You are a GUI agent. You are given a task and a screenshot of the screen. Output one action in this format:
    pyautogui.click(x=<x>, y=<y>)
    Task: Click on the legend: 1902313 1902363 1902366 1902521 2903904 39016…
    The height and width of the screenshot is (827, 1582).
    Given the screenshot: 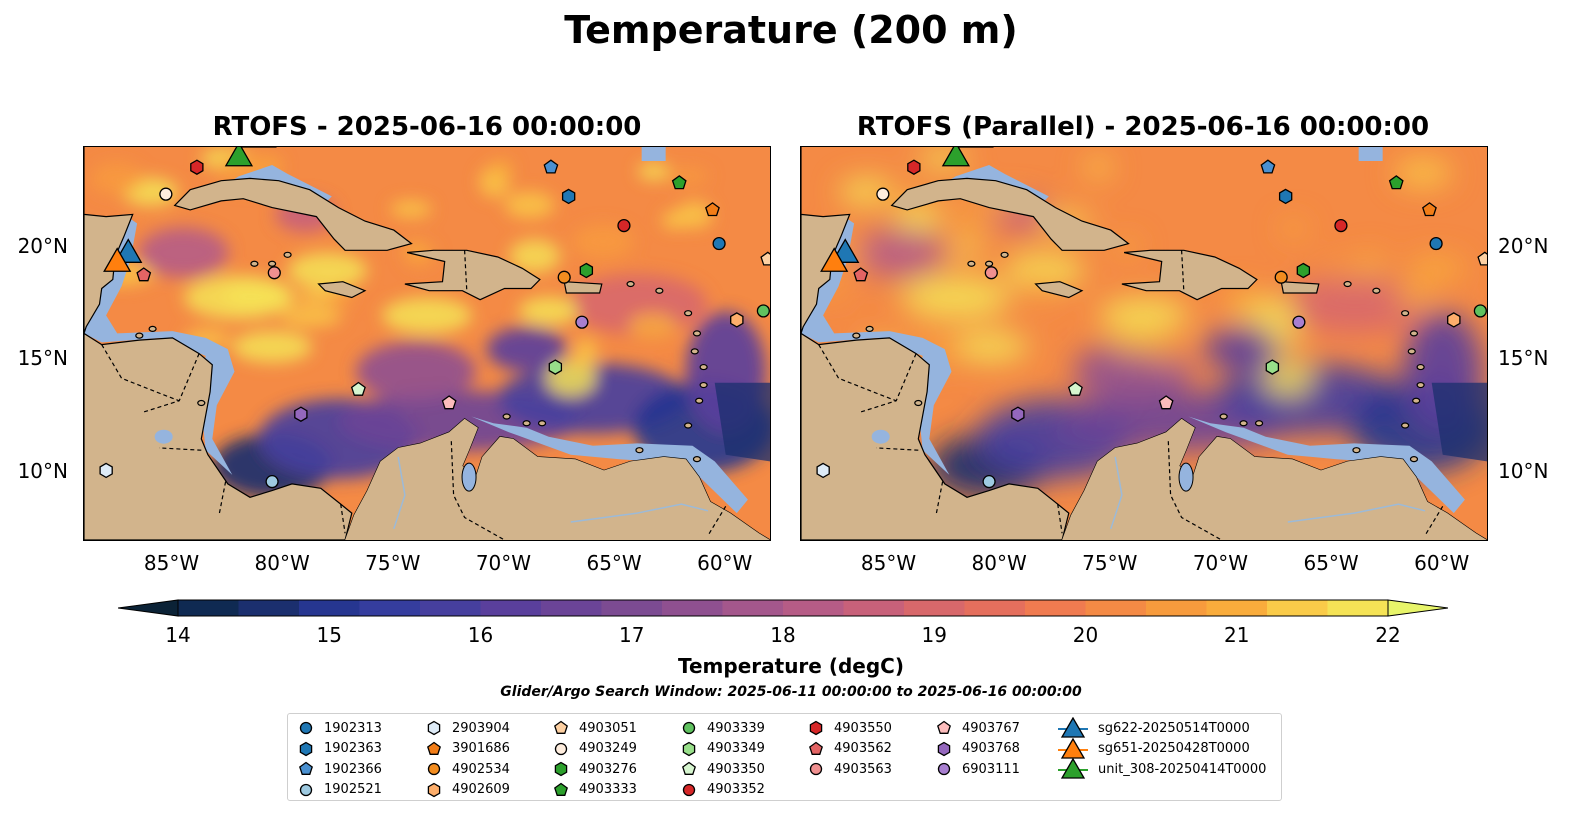 What is the action you would take?
    pyautogui.click(x=784, y=757)
    